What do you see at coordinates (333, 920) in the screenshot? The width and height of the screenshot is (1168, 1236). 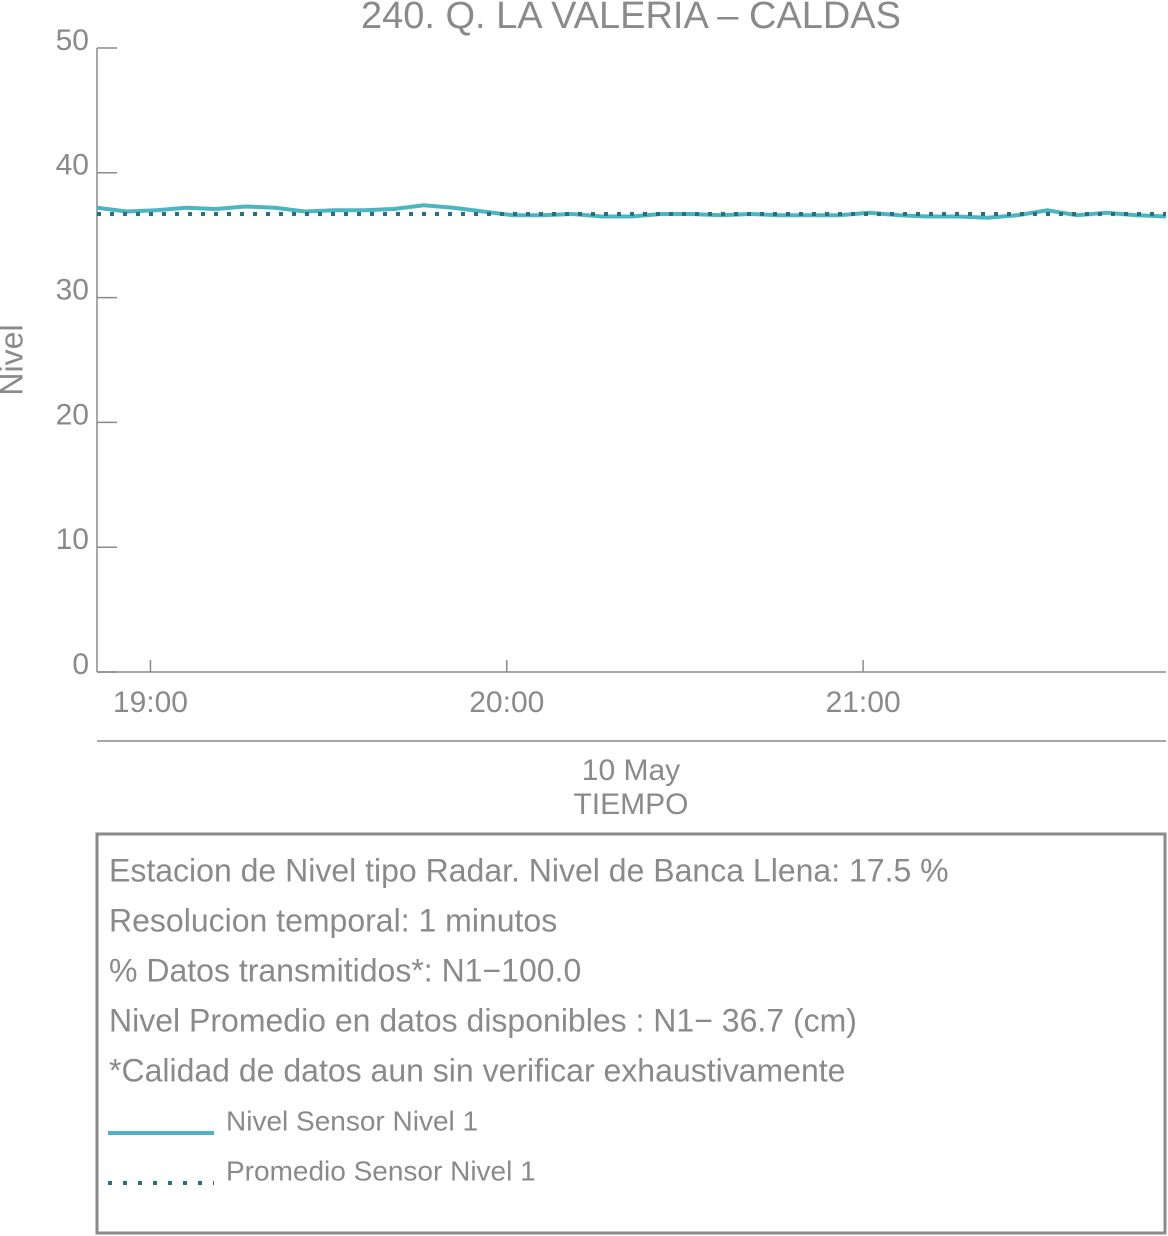 I see `info-line: Resolucion temporal: 1 minutos` at bounding box center [333, 920].